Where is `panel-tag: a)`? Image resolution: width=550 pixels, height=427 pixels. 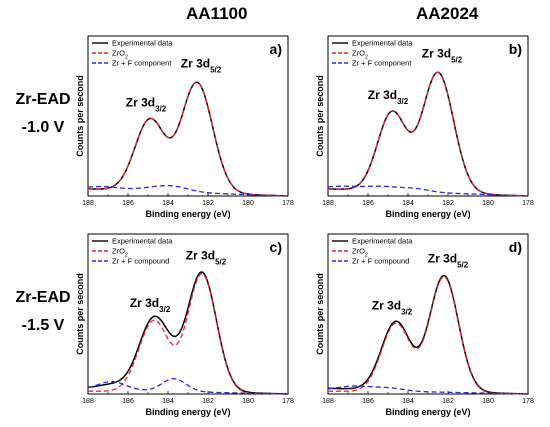
panel-tag: a) is located at coordinates (276, 49).